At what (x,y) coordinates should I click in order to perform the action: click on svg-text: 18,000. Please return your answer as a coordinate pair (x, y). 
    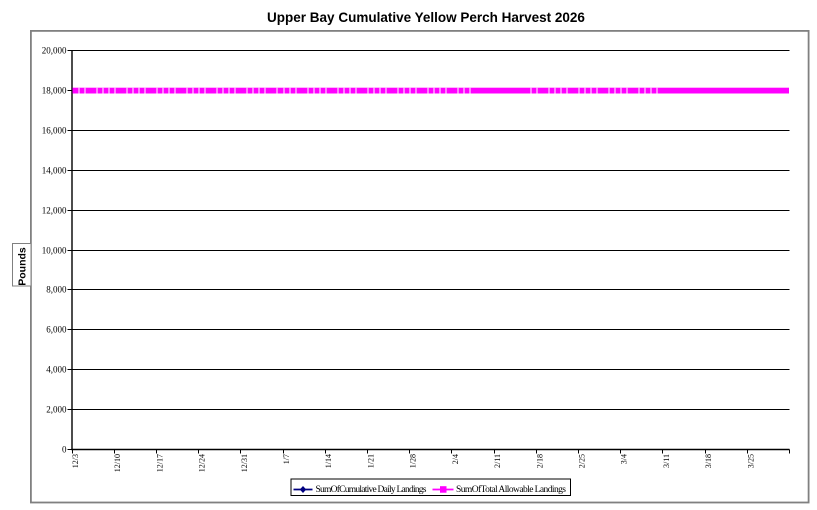
    Looking at the image, I should click on (54, 91).